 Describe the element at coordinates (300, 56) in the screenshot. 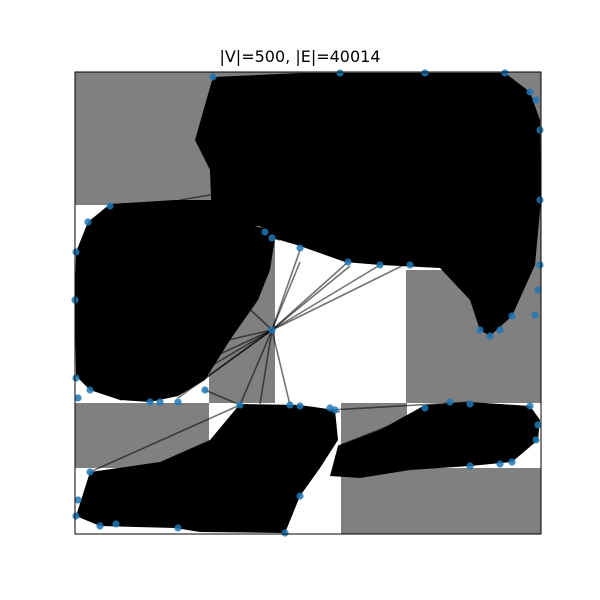

I see `chart-title: |V|=500, |E|=40014` at that location.